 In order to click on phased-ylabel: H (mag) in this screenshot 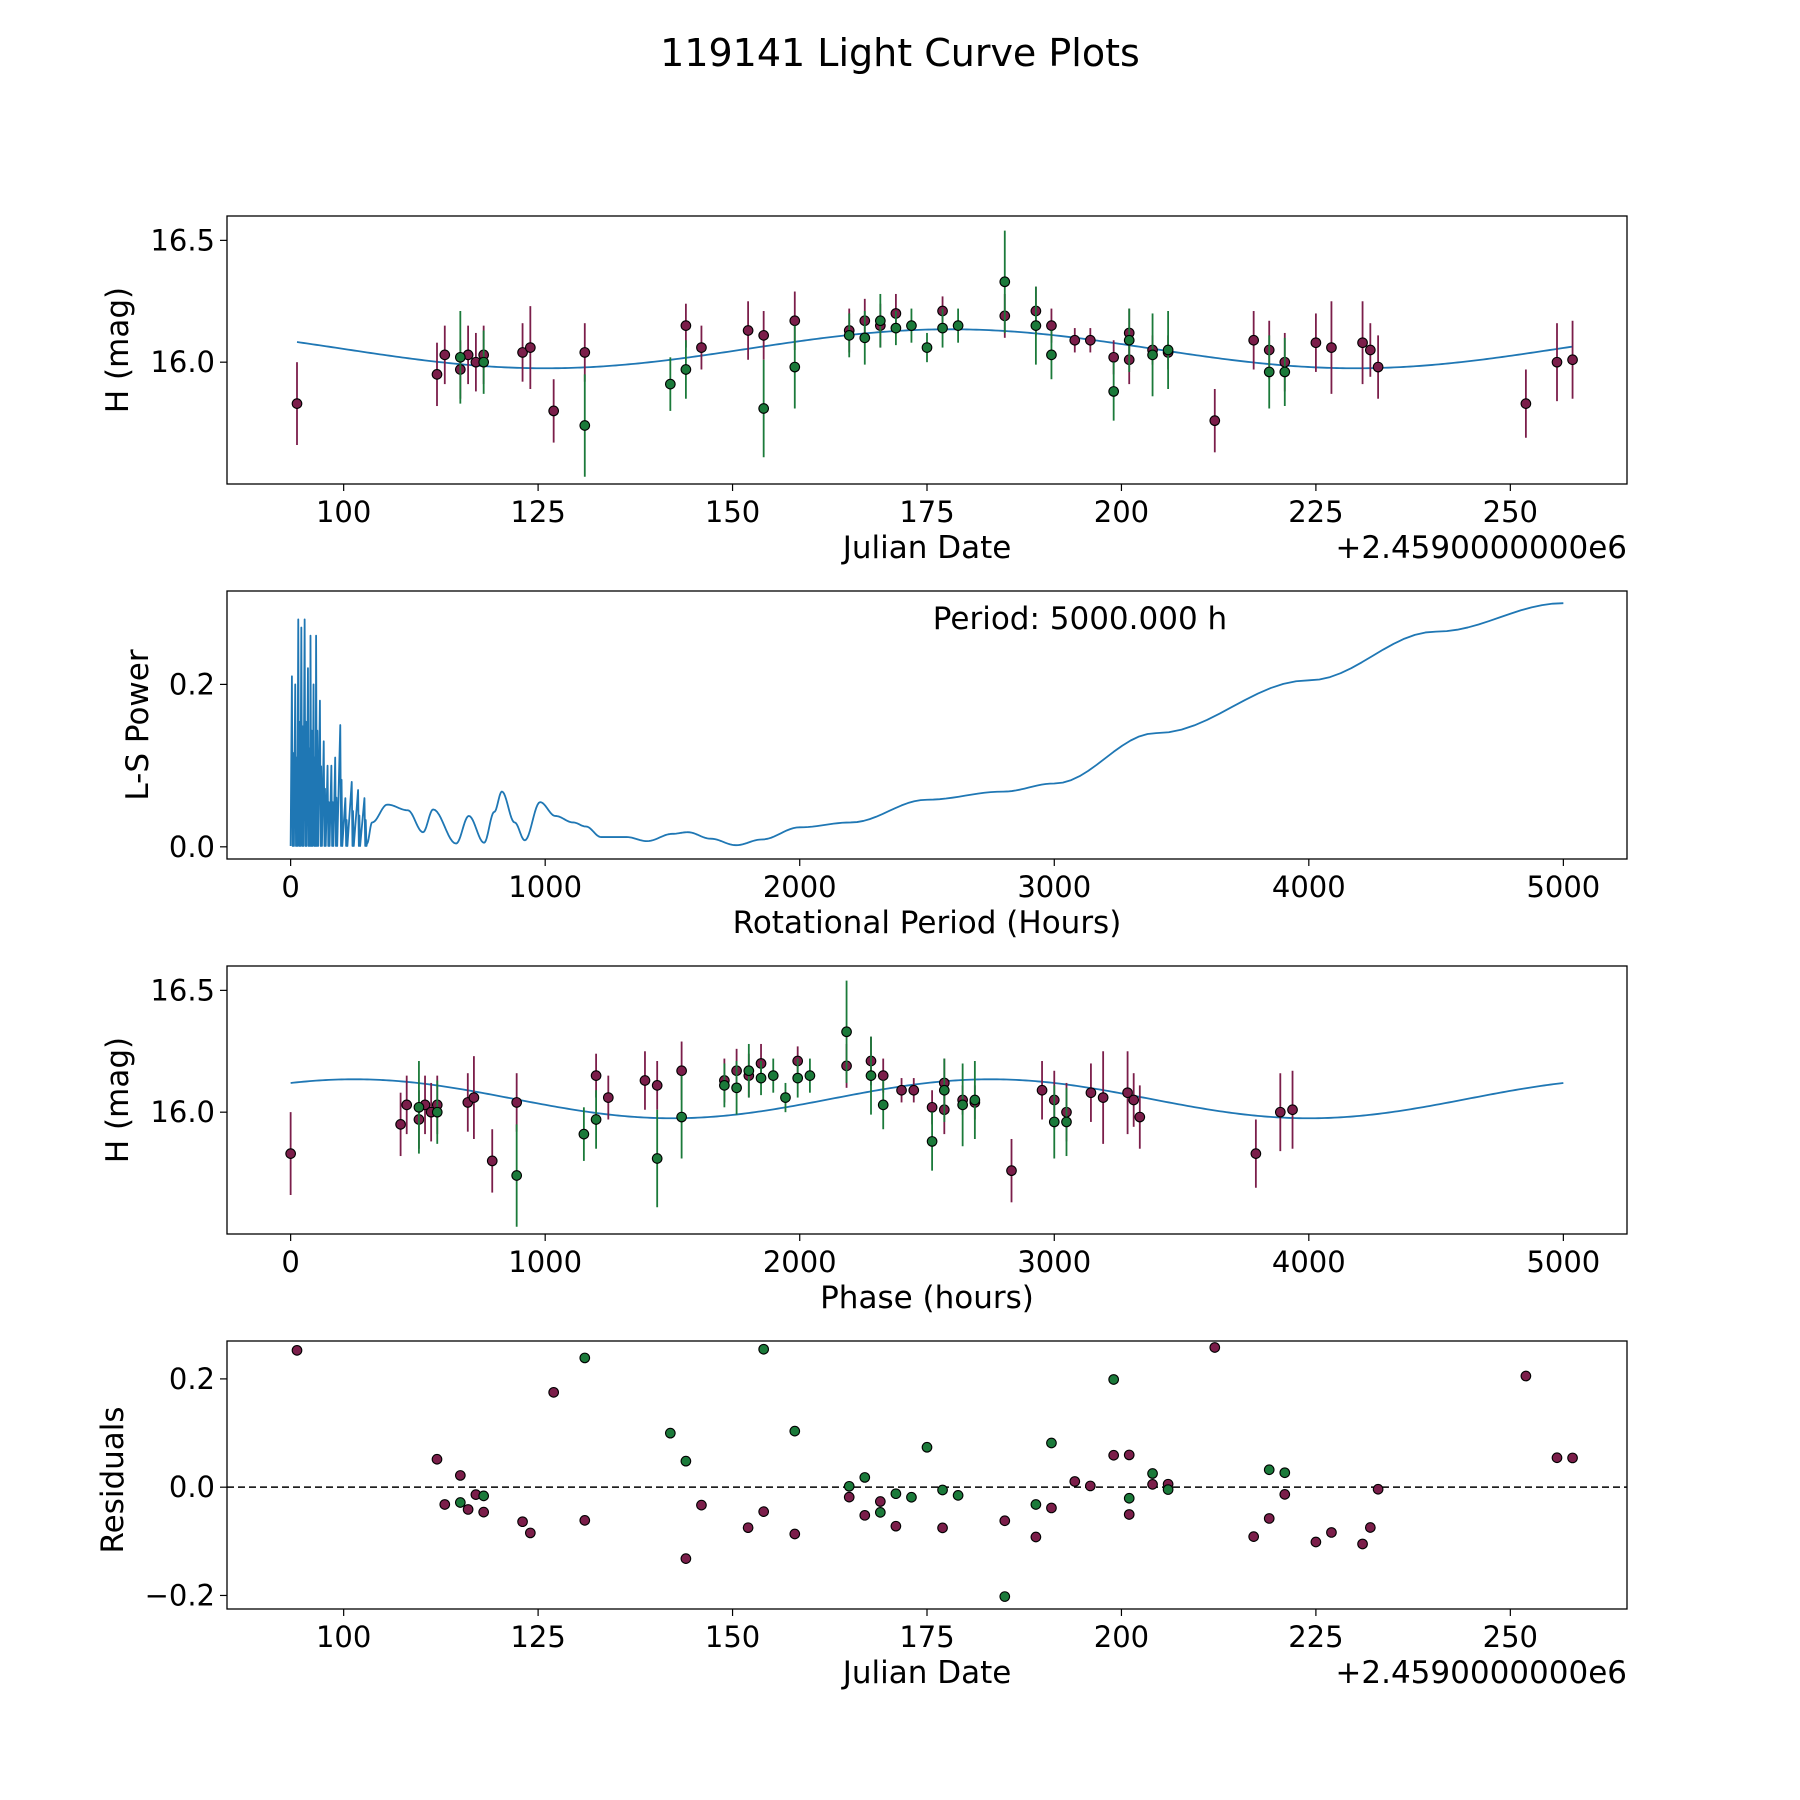, I will do `click(118, 1100)`.